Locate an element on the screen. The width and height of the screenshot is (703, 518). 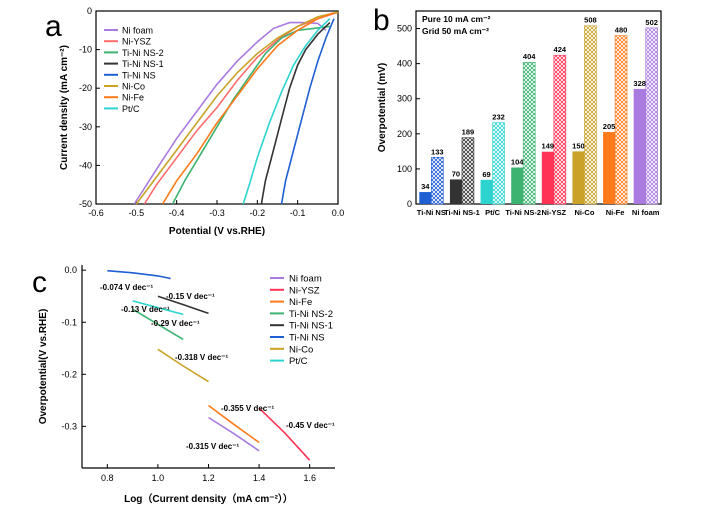
category-label: Ti-Ni NS is located at coordinates (431, 212).